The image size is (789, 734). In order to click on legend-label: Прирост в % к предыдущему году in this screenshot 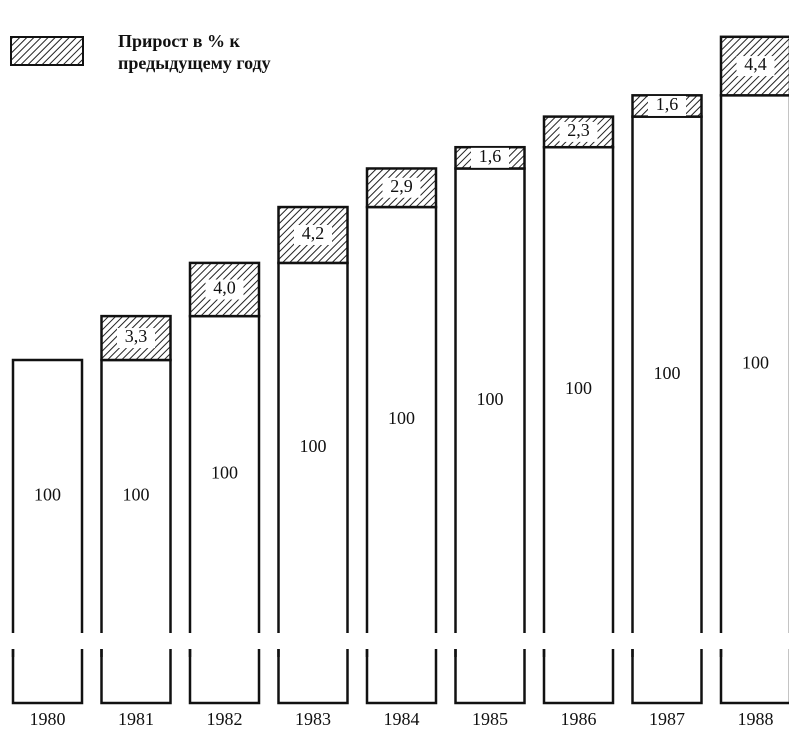, I will do `click(194, 52)`.